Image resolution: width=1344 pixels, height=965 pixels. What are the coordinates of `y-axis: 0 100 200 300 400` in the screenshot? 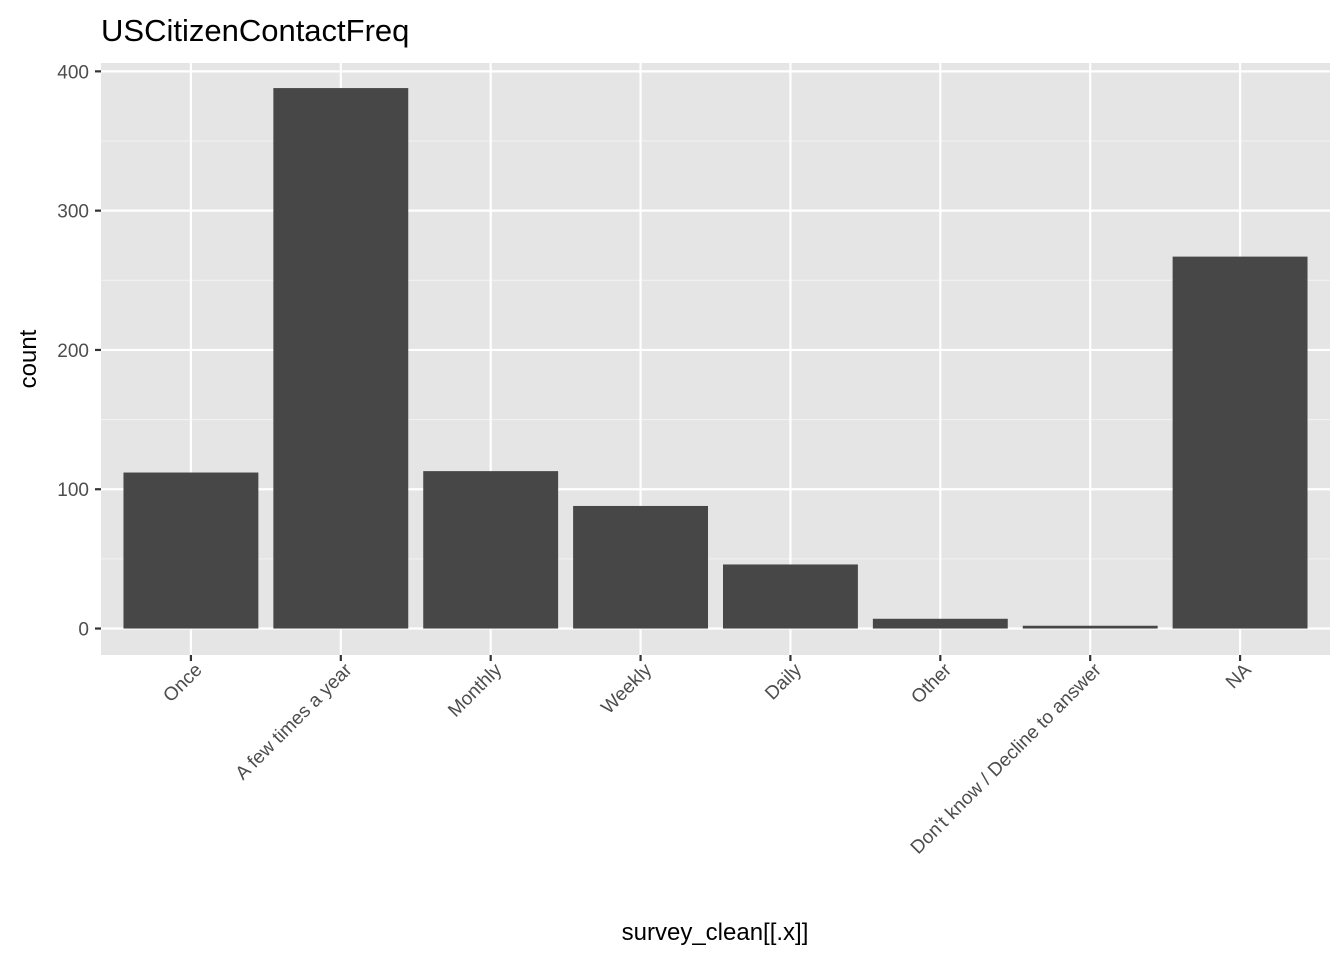 It's located at (79, 351).